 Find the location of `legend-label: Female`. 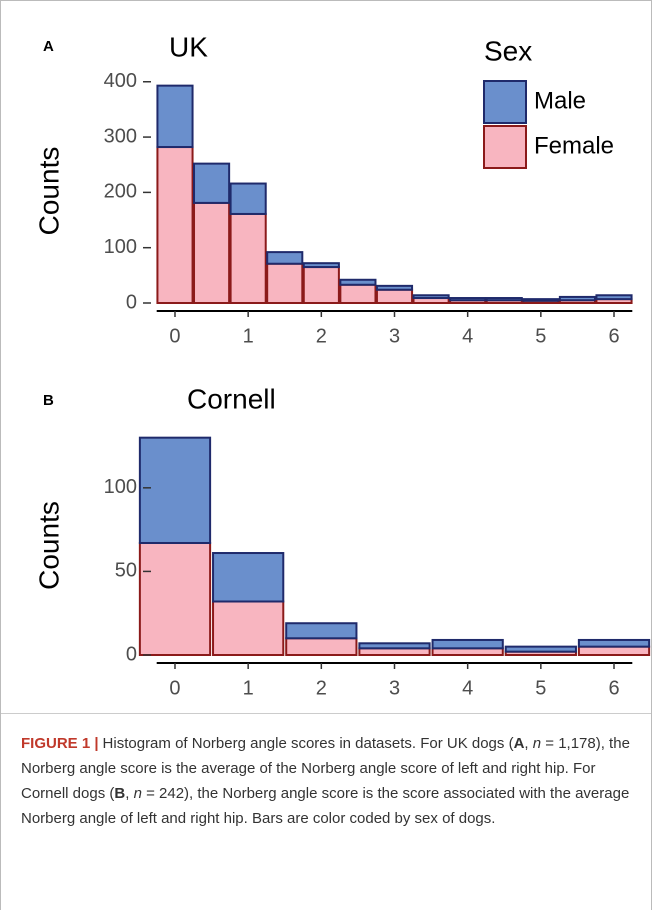

legend-label: Female is located at coordinates (574, 145).